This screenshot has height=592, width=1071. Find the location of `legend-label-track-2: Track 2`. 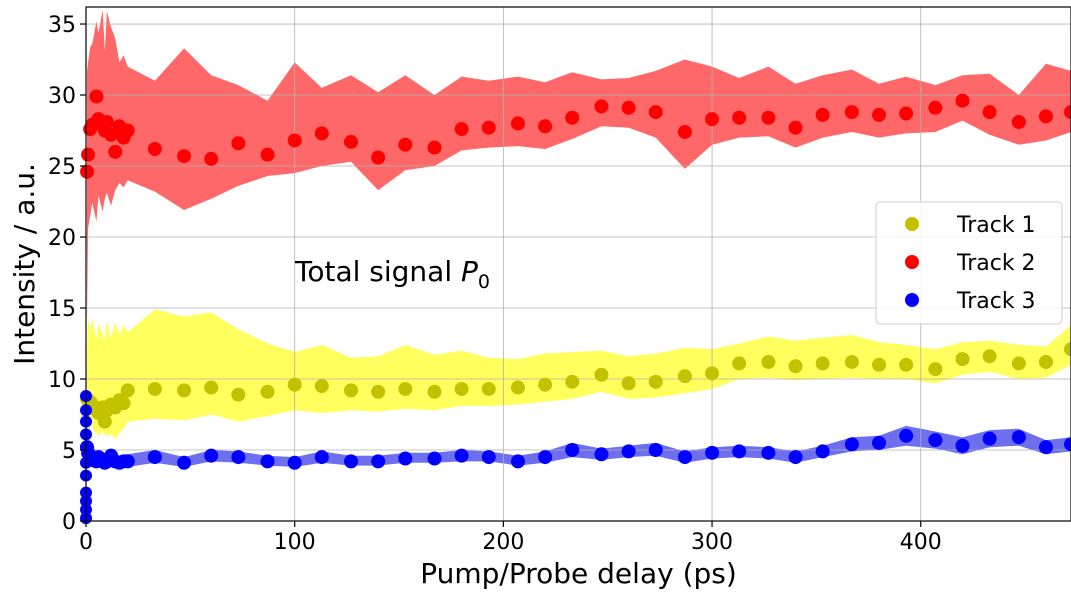

legend-label-track-2: Track 2 is located at coordinates (996, 263).